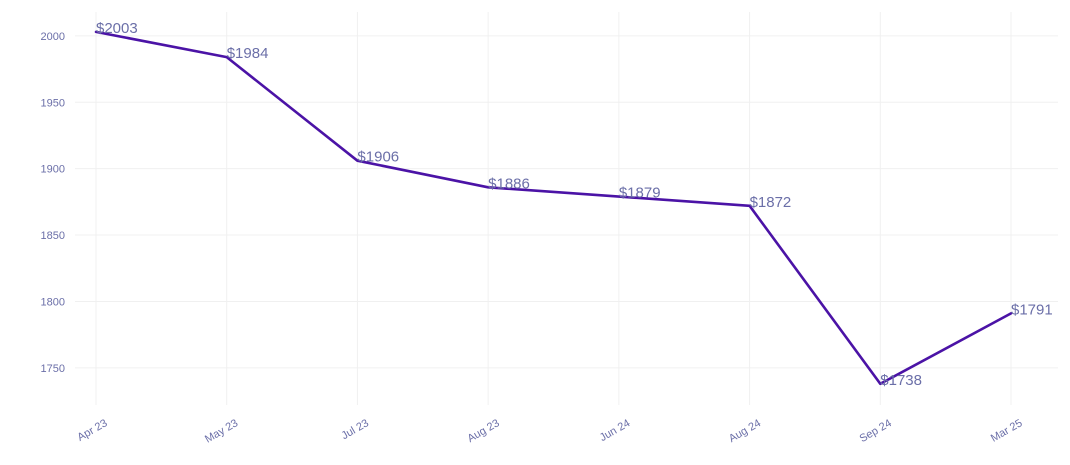 The width and height of the screenshot is (1070, 465). Describe the element at coordinates (53, 37) in the screenshot. I see `y-tick-label: 2000` at that location.